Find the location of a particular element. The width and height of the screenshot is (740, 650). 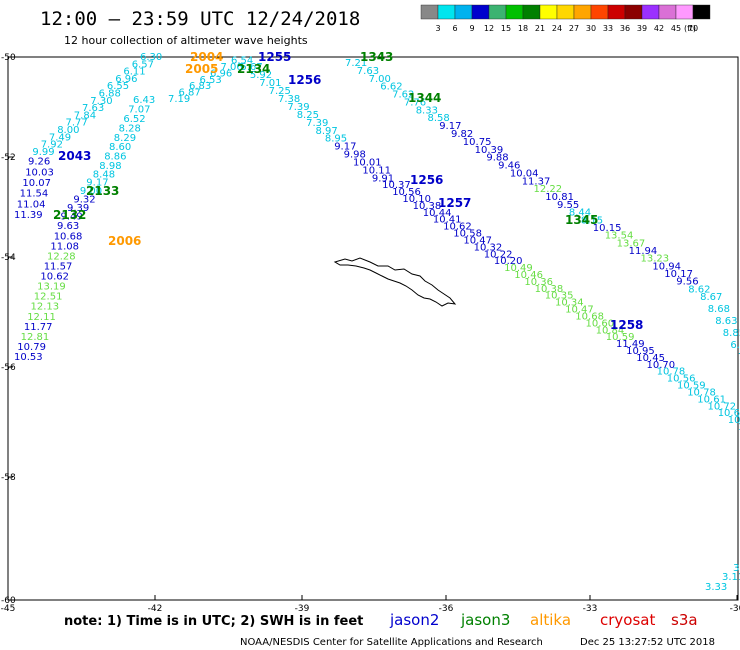

colorbar-label: 45 is located at coordinates (676, 28).